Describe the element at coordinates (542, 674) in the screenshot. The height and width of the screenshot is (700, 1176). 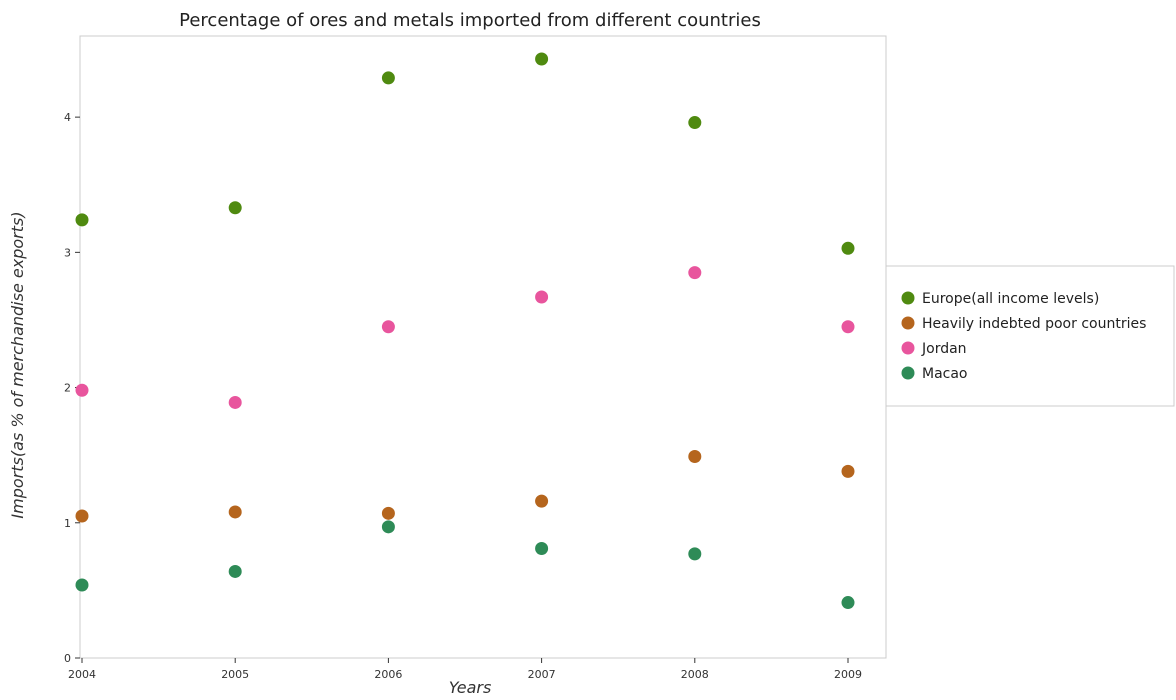
I see `x-tick-label: 2007` at that location.